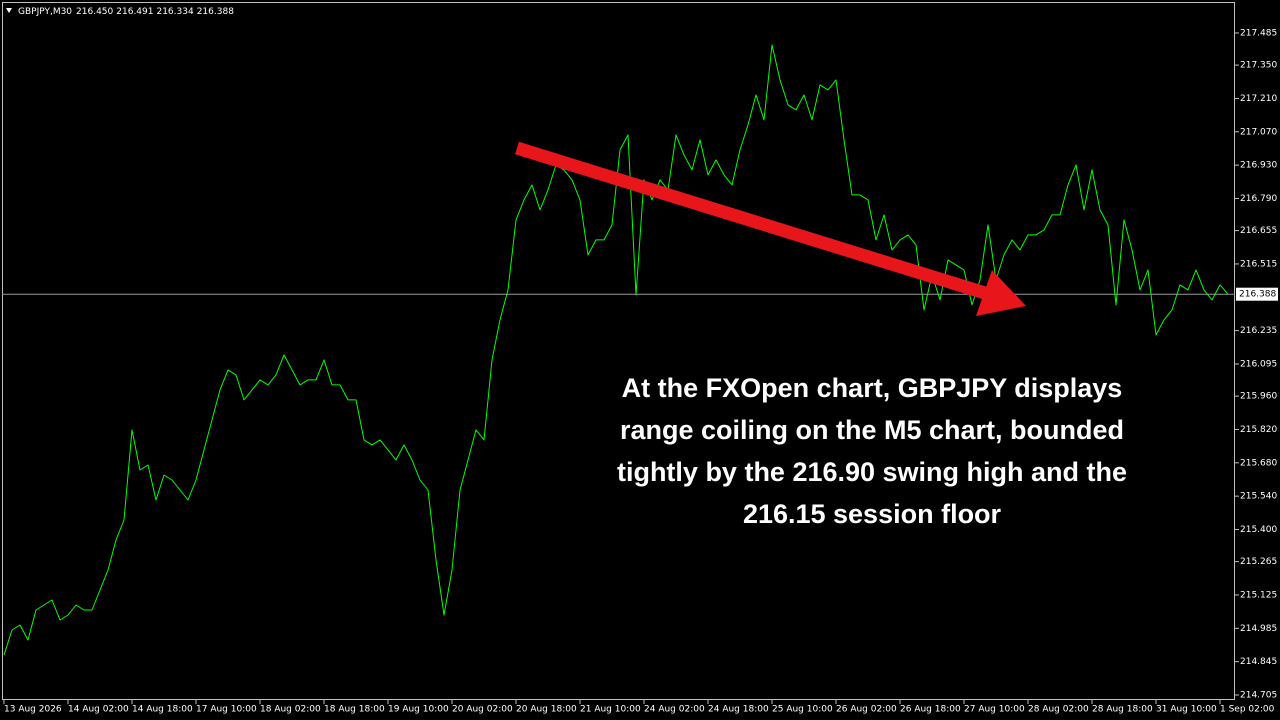  Describe the element at coordinates (1258, 430) in the screenshot. I see `y-tick-label: 215.820` at that location.